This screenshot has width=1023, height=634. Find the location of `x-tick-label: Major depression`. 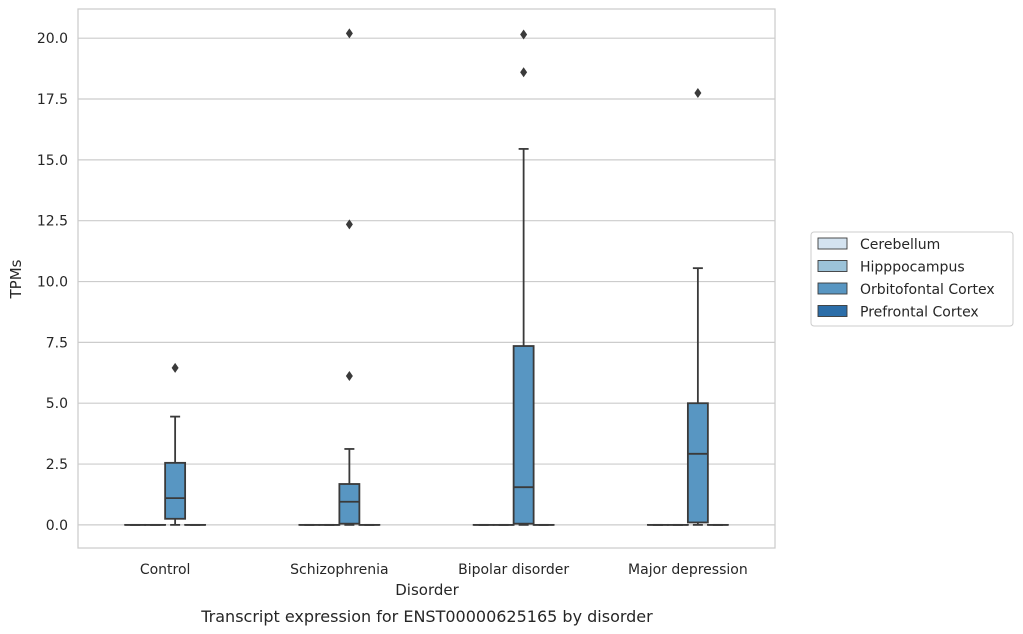

x-tick-label: Major depression is located at coordinates (688, 570).